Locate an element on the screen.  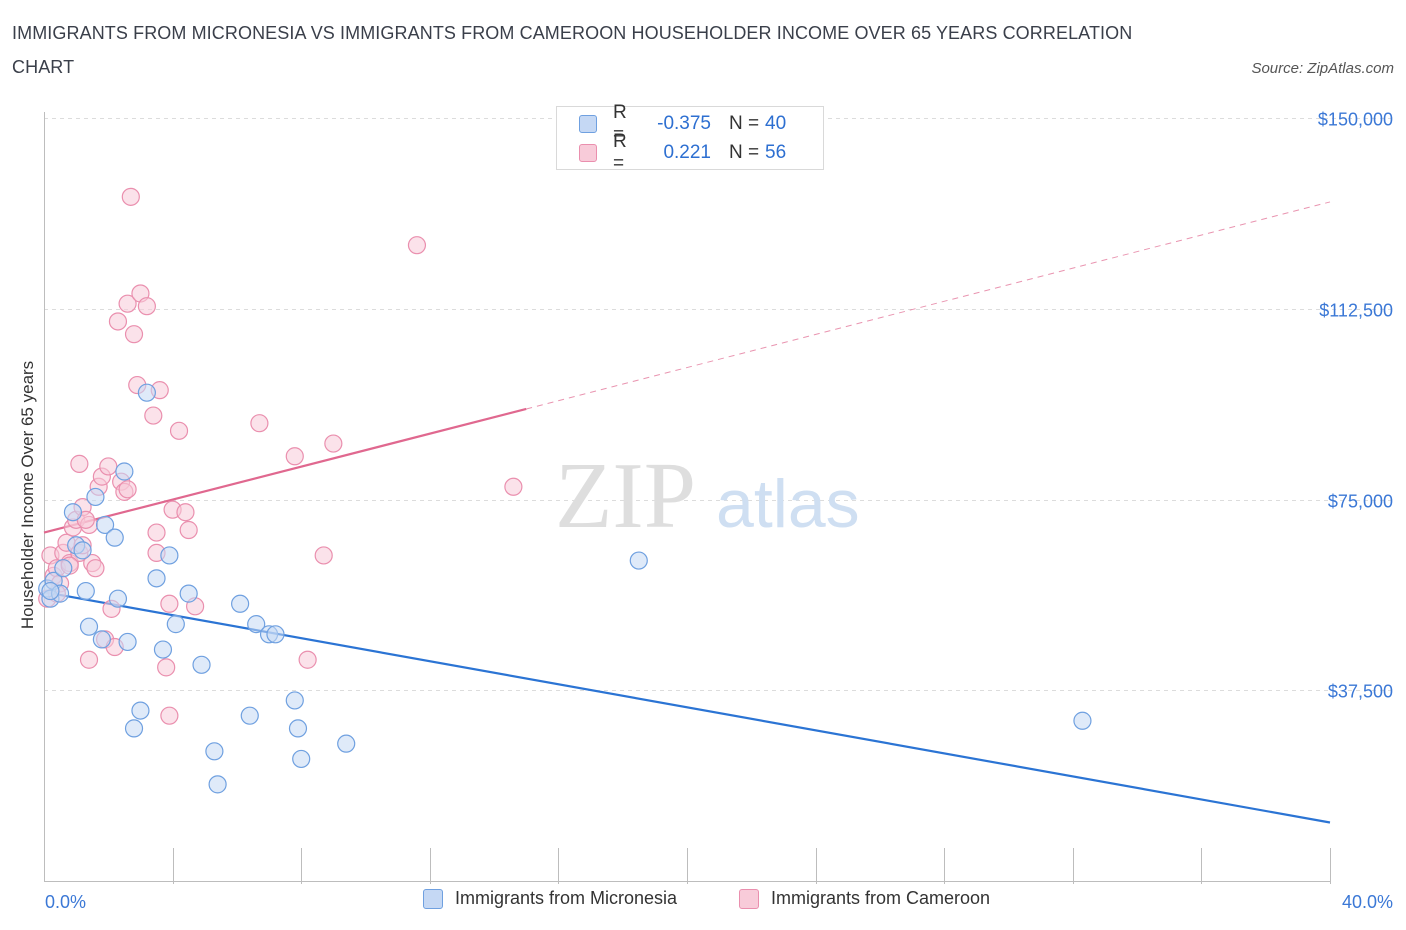
y-tick-label: $150,000 is located at coordinates (1355, 120).